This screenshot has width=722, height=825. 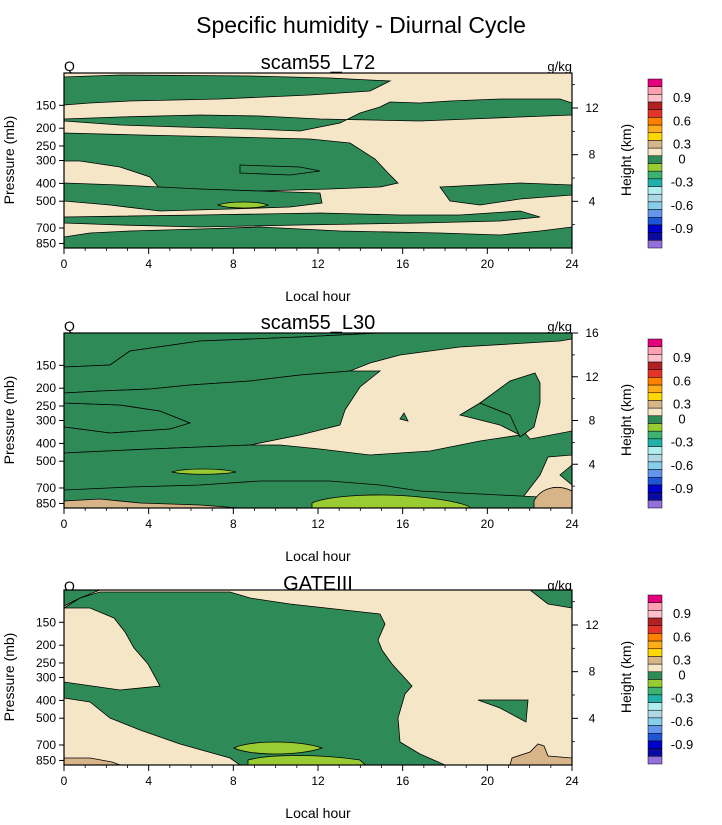 I want to click on y-tick-label: 250, so click(x=46, y=146).